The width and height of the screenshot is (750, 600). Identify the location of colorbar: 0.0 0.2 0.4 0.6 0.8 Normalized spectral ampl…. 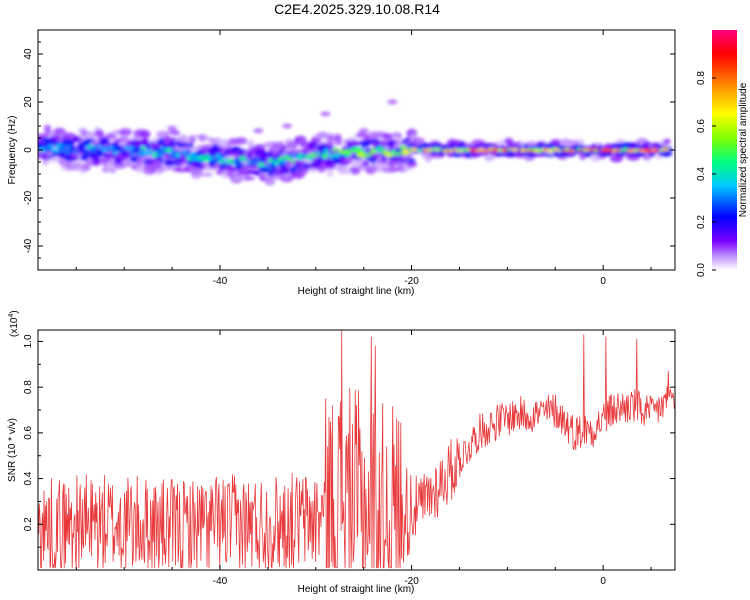
(722, 153).